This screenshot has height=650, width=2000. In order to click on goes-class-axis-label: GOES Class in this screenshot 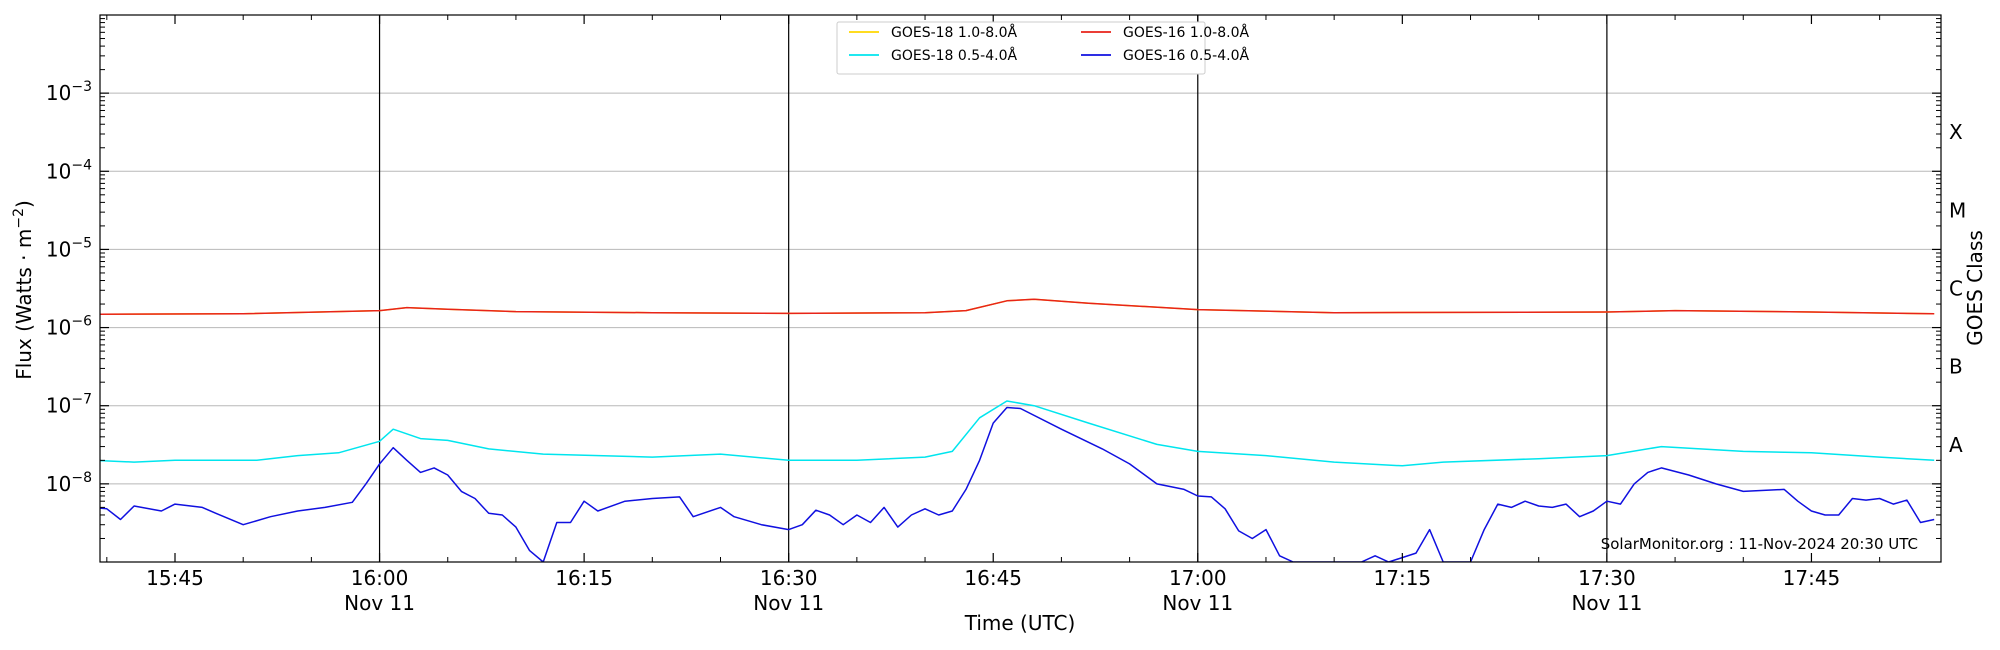, I will do `click(1975, 288)`.